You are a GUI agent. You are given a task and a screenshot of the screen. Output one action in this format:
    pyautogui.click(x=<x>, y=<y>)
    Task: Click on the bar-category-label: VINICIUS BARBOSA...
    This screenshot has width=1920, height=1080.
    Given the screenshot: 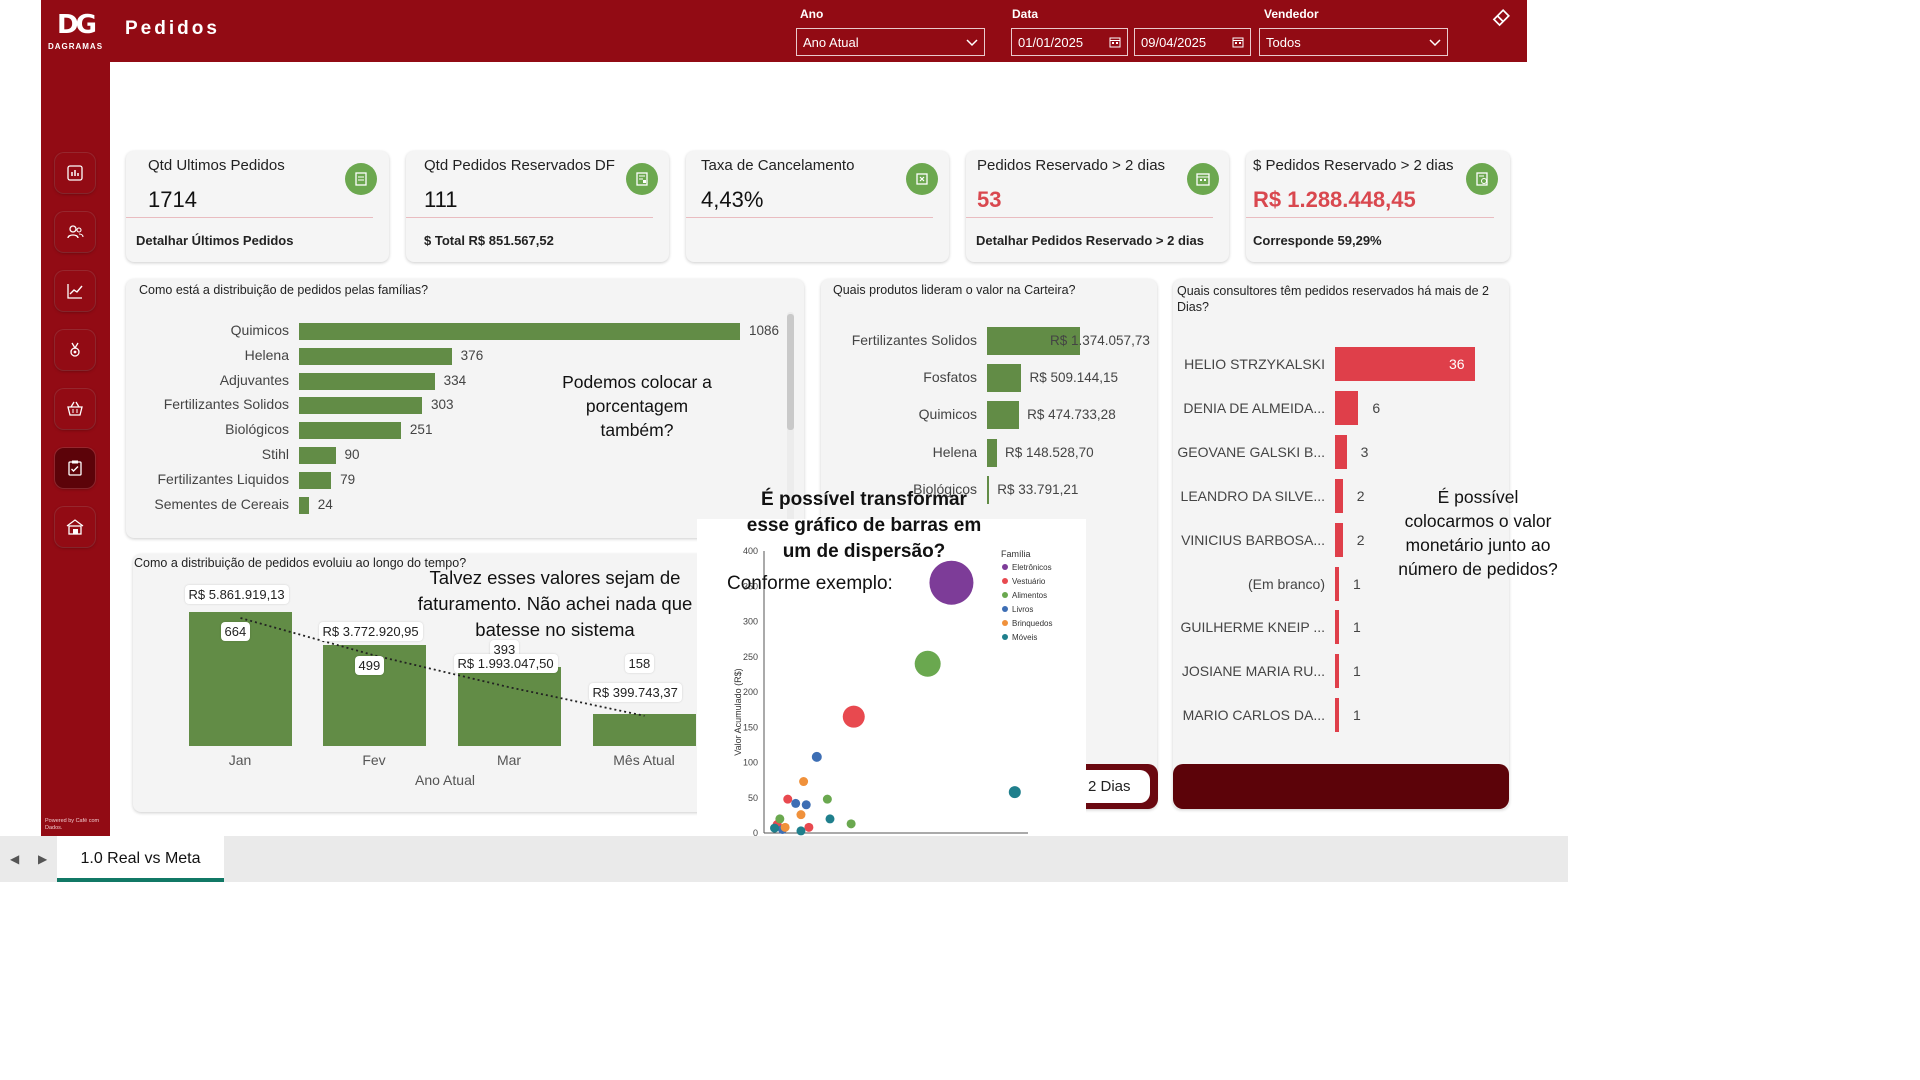 What is the action you would take?
    pyautogui.click(x=1253, y=539)
    